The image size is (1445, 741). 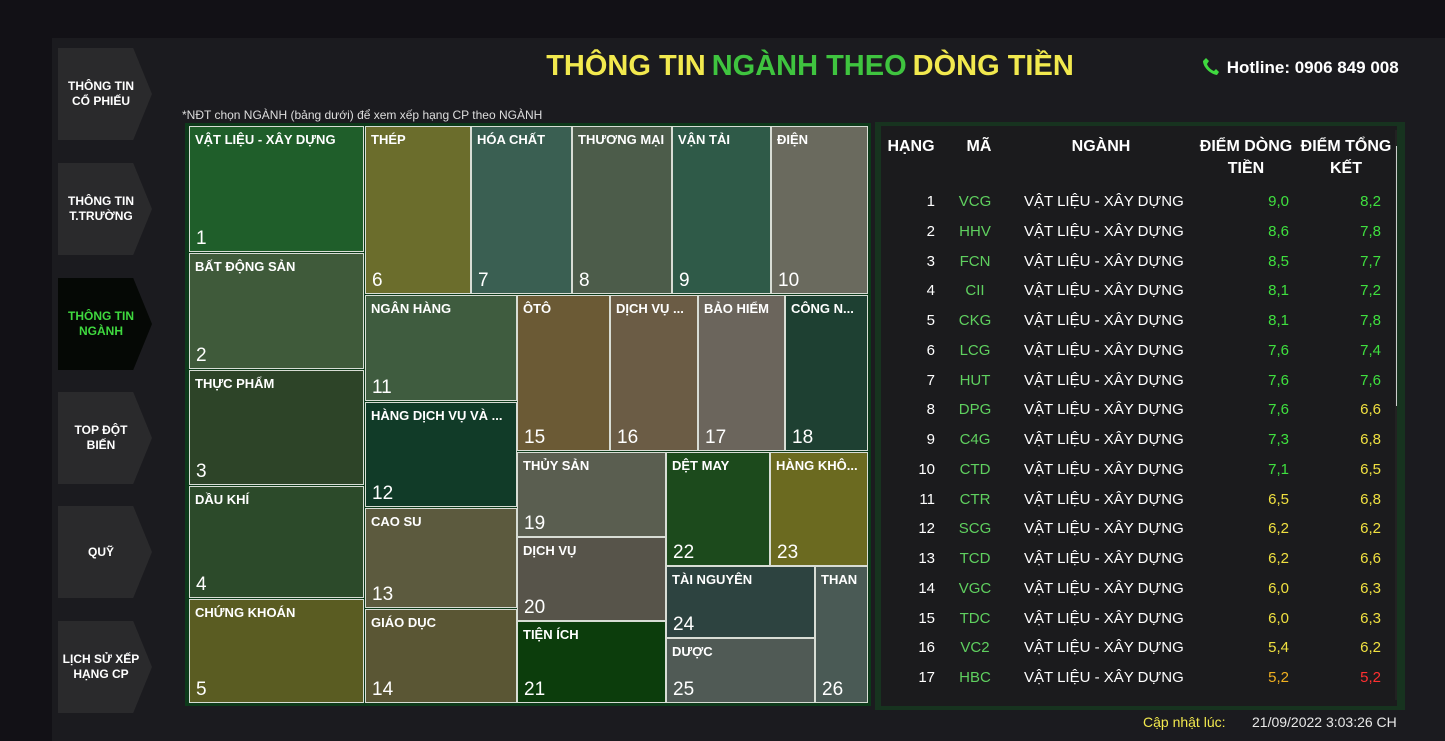 What do you see at coordinates (521, 210) in the screenshot?
I see `treemap-tile: HÓA CHẤT 7` at bounding box center [521, 210].